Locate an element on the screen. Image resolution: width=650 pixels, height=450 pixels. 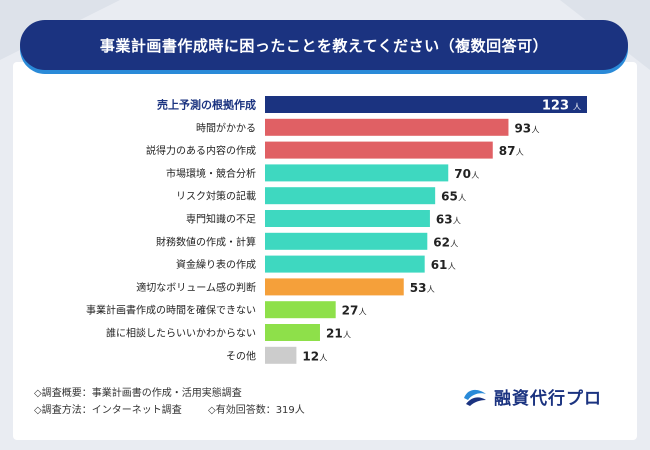
category-label: 専門知識の不足 is located at coordinates (221, 219).